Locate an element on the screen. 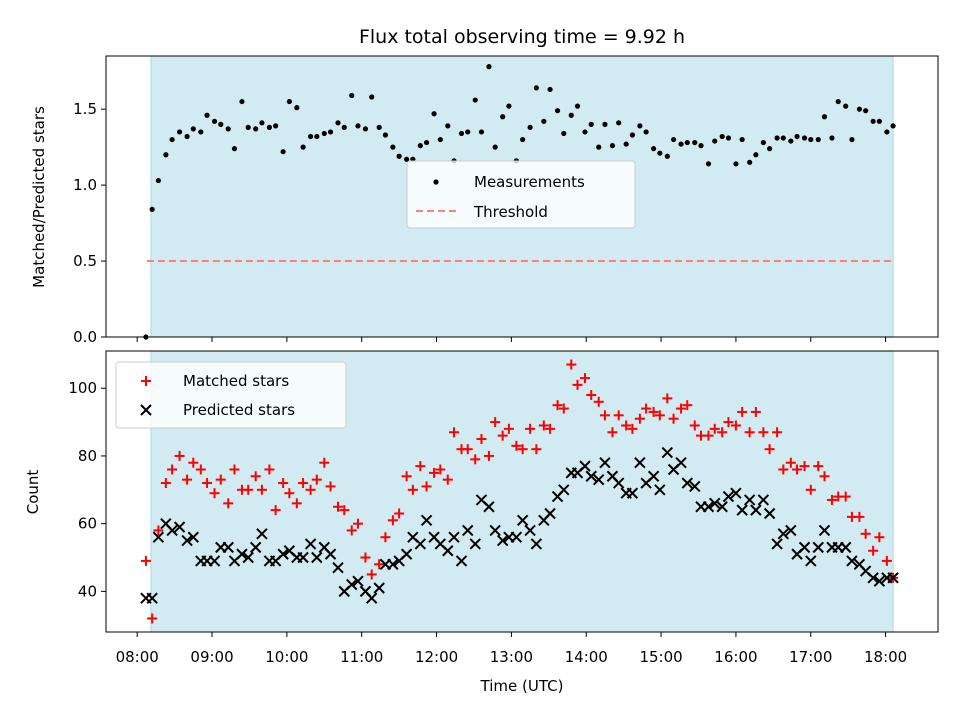 This screenshot has height=724, width=960. top-ytick-label: 1.0 is located at coordinates (85, 185).